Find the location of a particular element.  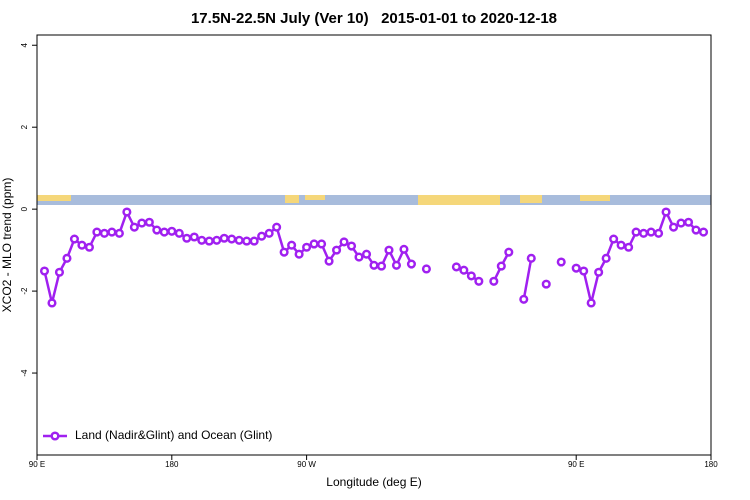

x-tick-label: 90 W is located at coordinates (306, 464).